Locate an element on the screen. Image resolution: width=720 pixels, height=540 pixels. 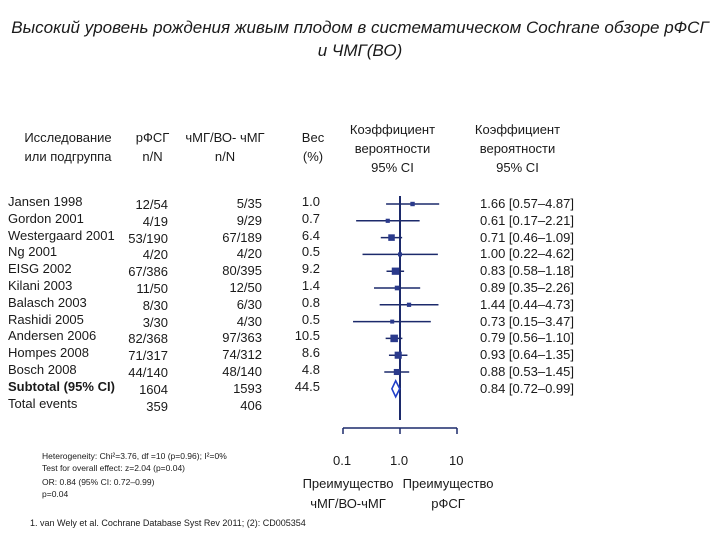
weight-value: 1.0 is located at coordinates (310, 201).